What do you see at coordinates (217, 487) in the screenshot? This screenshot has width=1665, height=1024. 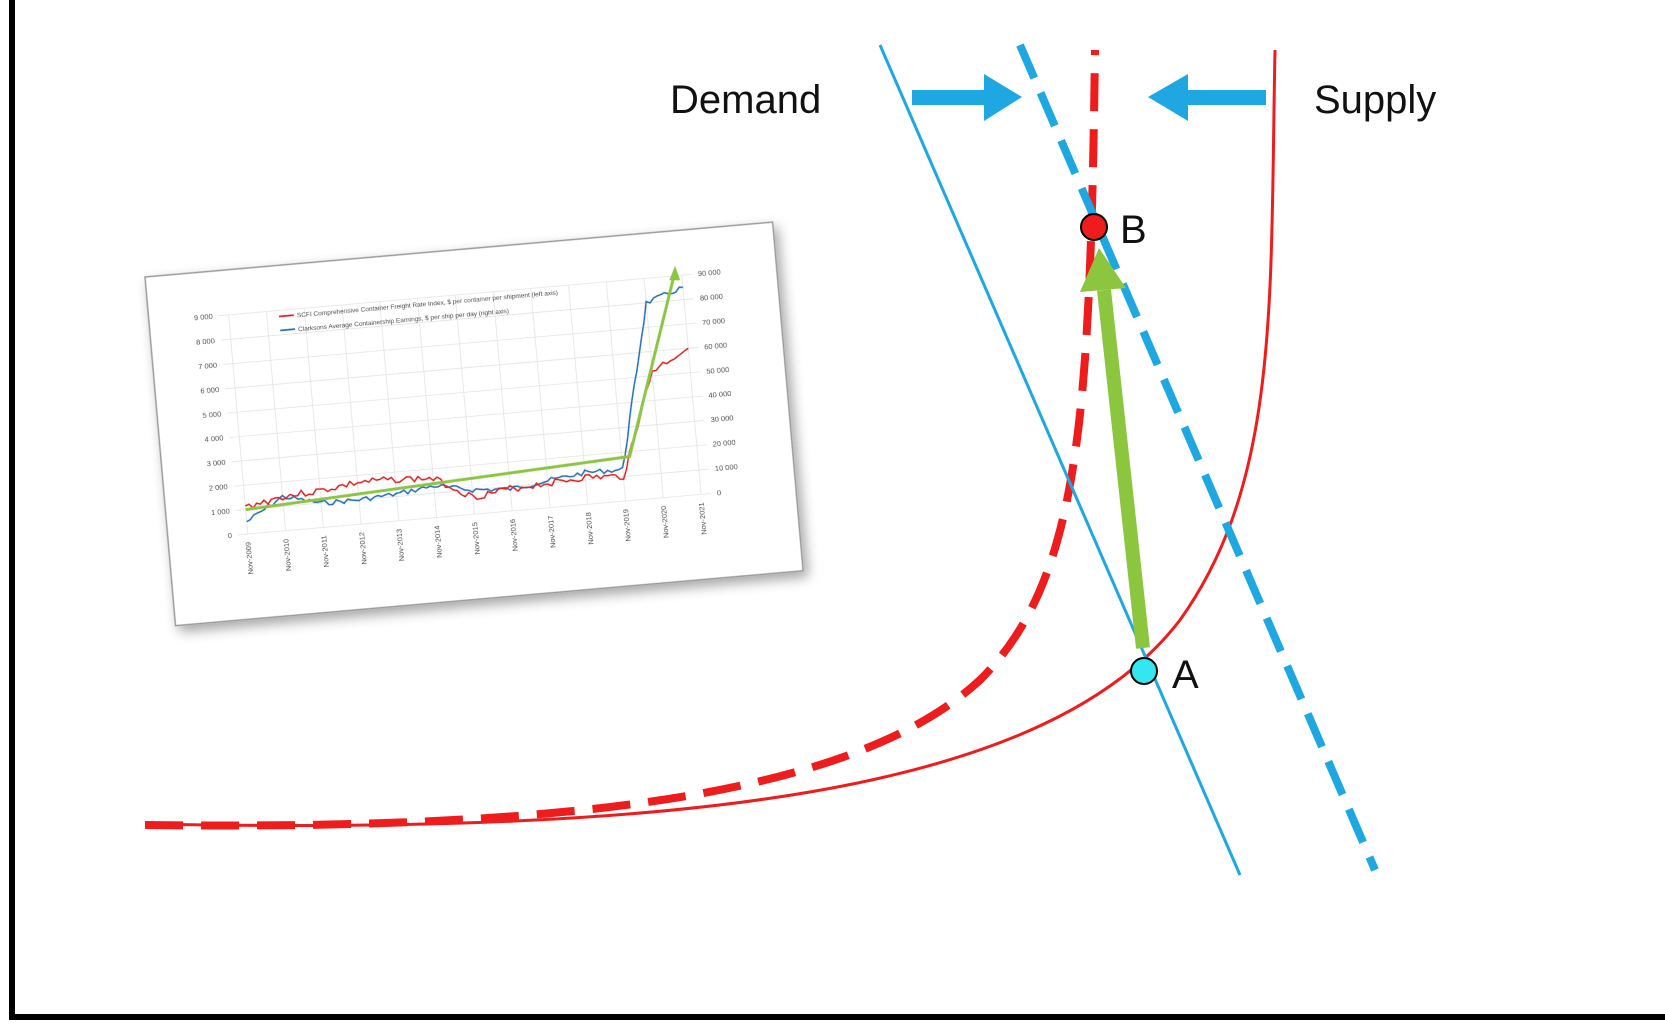 I see `inset-left-tick-label: 2 000` at bounding box center [217, 487].